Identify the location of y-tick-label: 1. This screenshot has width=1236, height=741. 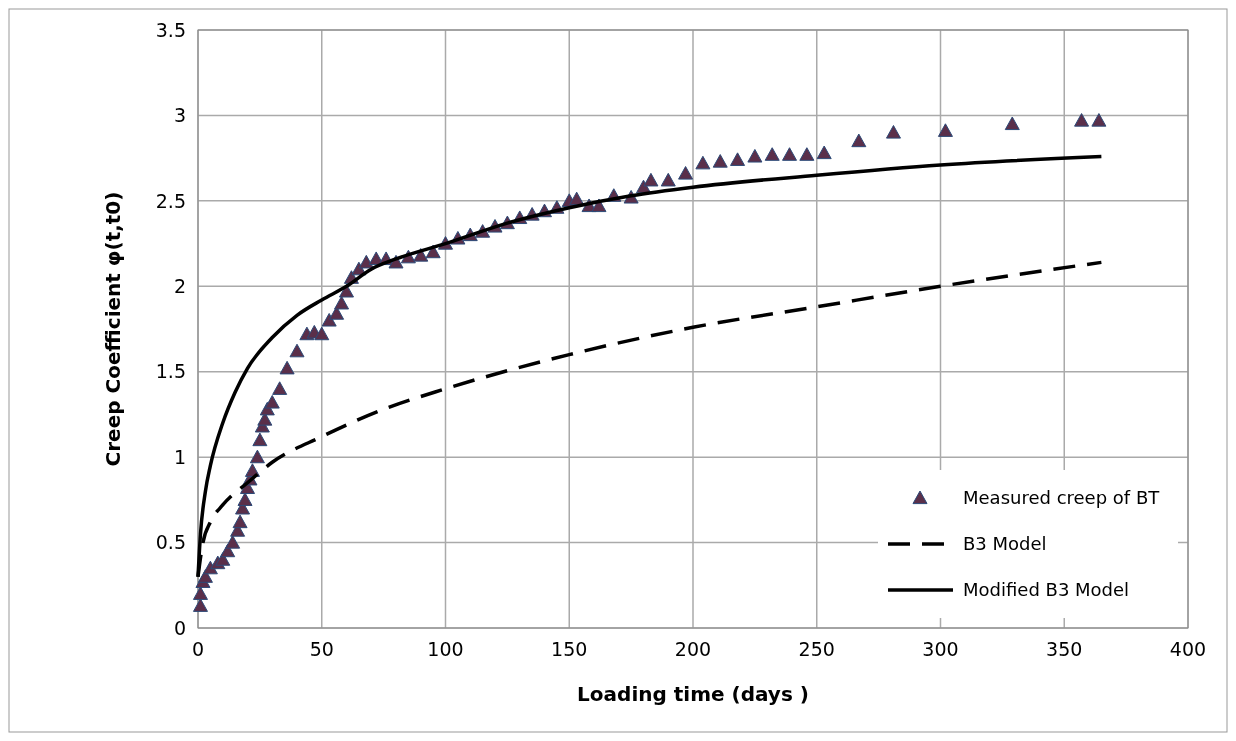
(179, 456).